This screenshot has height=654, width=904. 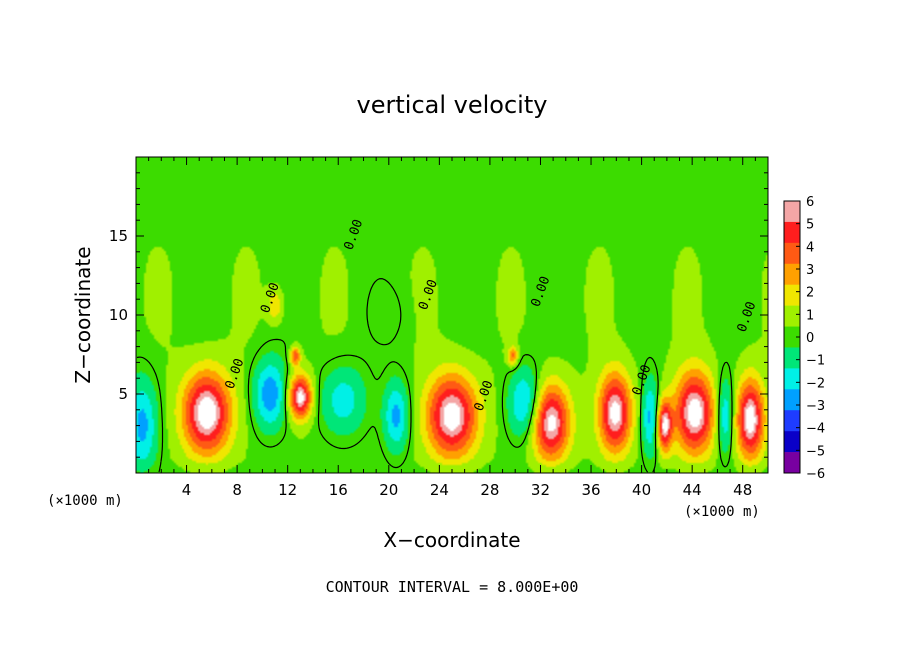 What do you see at coordinates (388, 490) in the screenshot?
I see `x-tick-label: 20` at bounding box center [388, 490].